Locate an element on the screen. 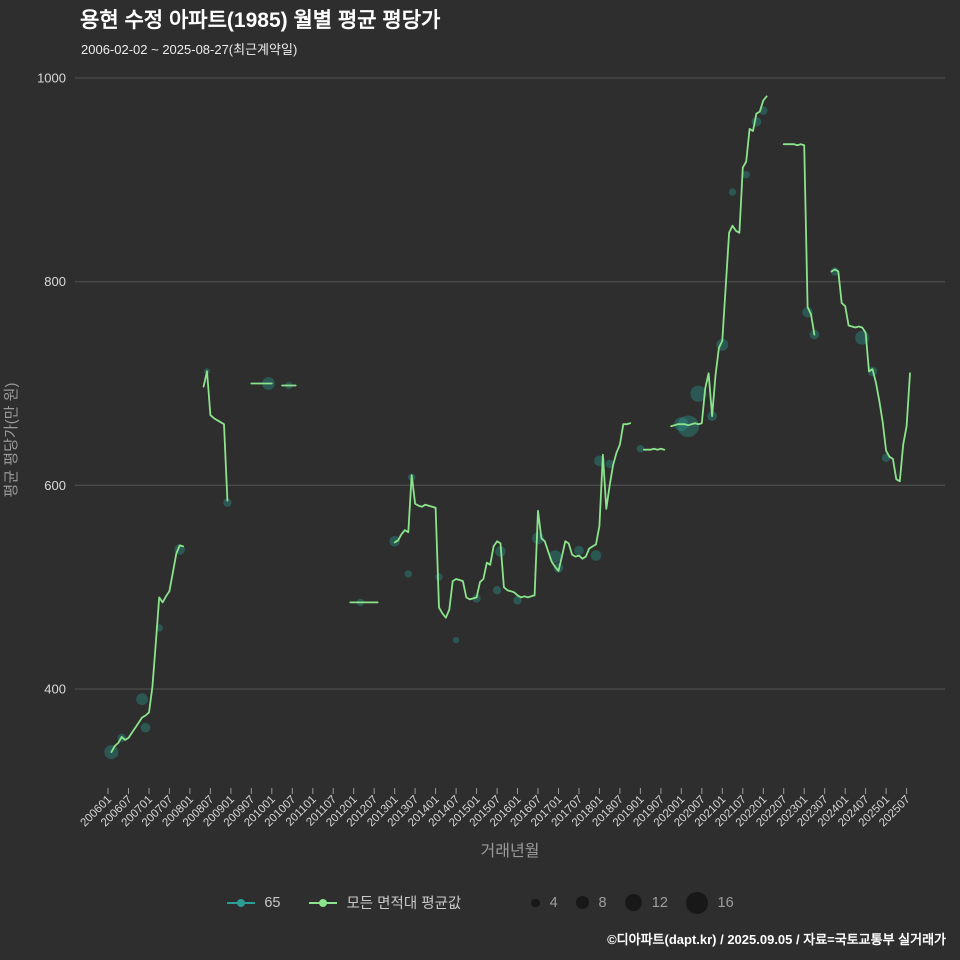 This screenshot has width=960, height=960. svg-text: 800 is located at coordinates (55, 281).